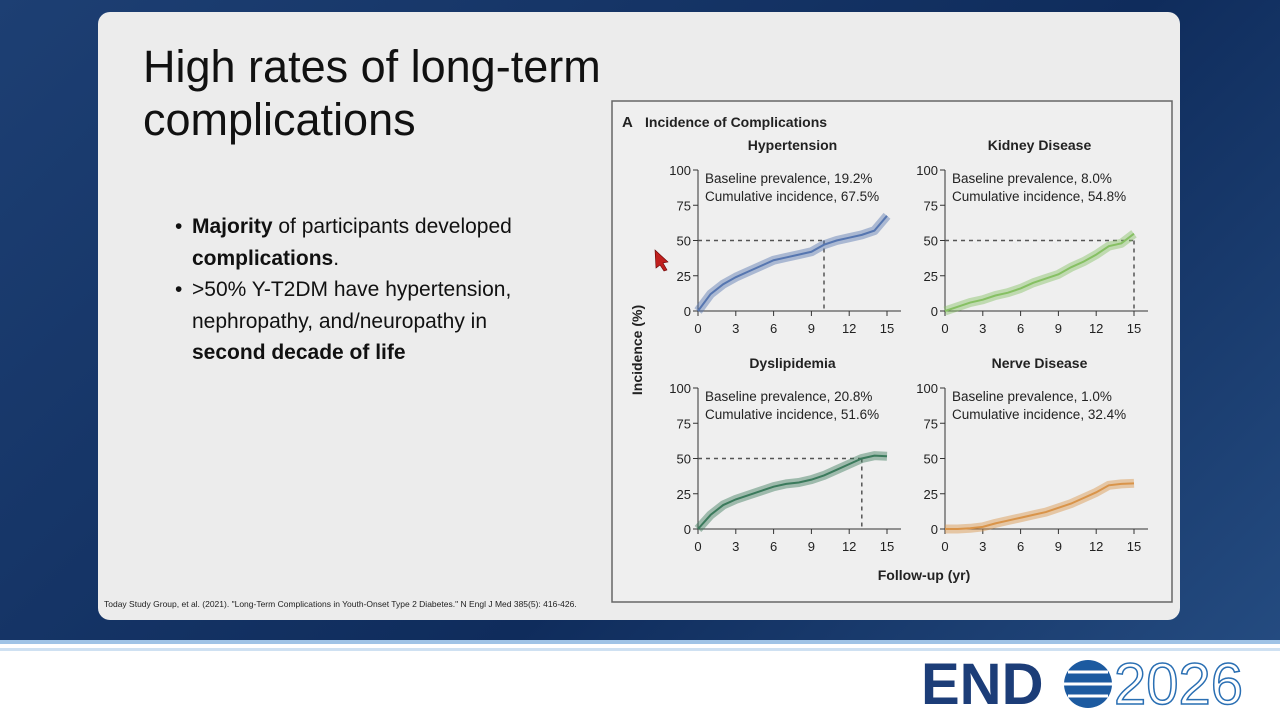  I want to click on bullet-text: second decade of life, so click(299, 352).